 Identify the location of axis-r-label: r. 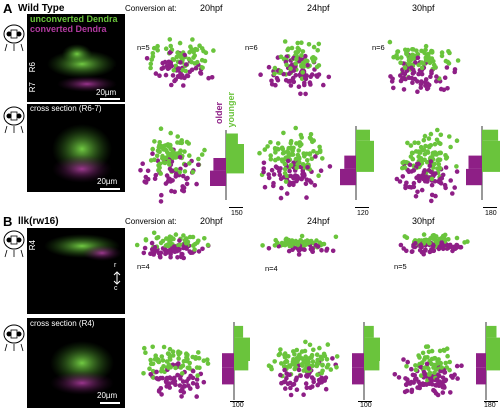
(115, 49).